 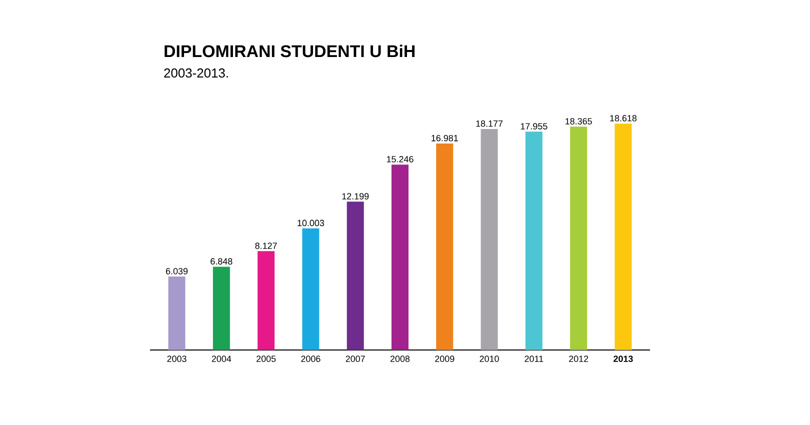 I want to click on x-tick-label: 2006, so click(x=310, y=359).